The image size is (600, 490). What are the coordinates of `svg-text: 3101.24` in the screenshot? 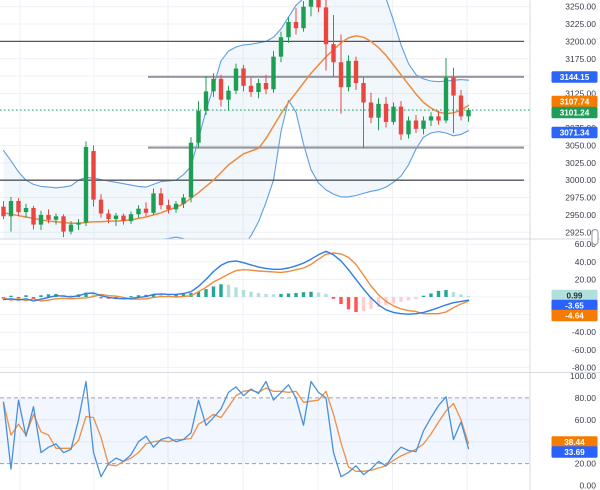 It's located at (575, 113).